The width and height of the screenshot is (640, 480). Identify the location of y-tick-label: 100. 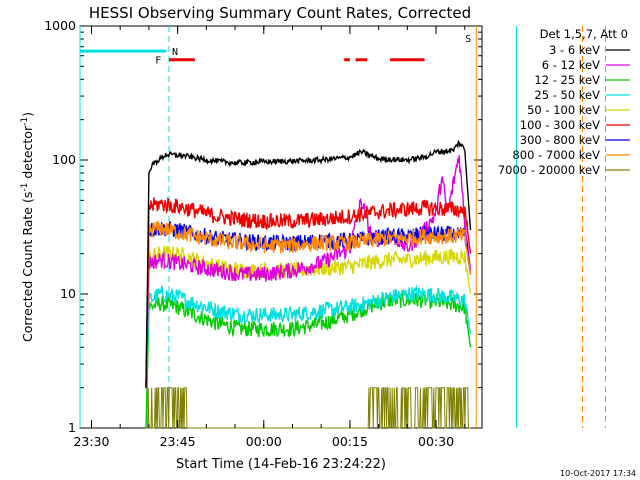
(64, 159).